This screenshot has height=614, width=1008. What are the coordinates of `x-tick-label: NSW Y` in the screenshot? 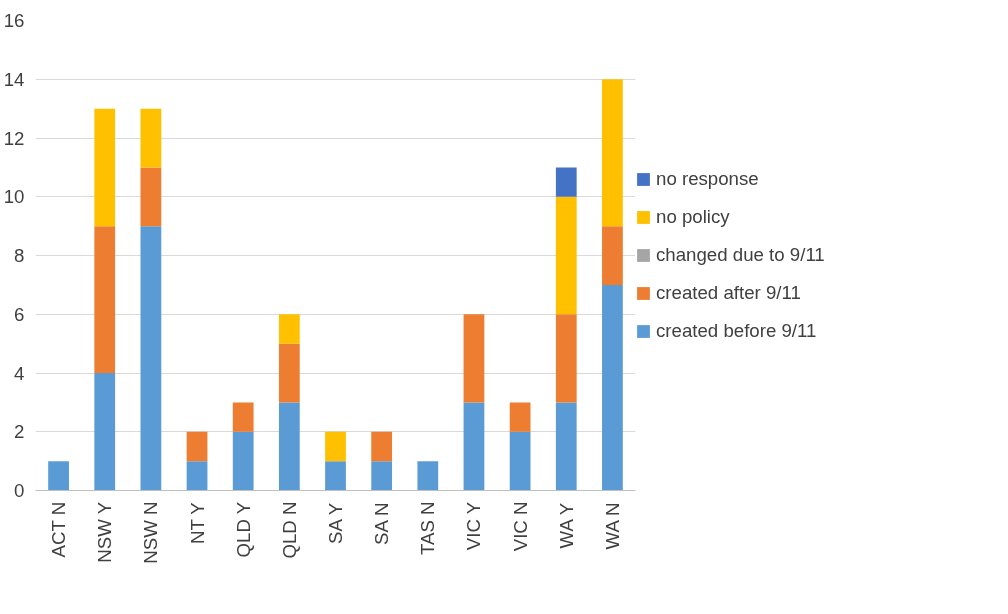 It's located at (105, 532).